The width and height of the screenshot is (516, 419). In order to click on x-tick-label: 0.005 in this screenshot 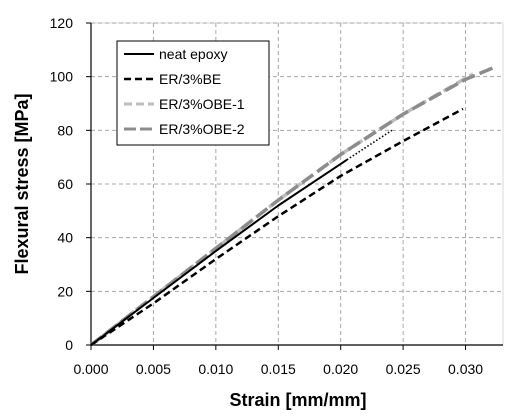, I will do `click(153, 369)`.